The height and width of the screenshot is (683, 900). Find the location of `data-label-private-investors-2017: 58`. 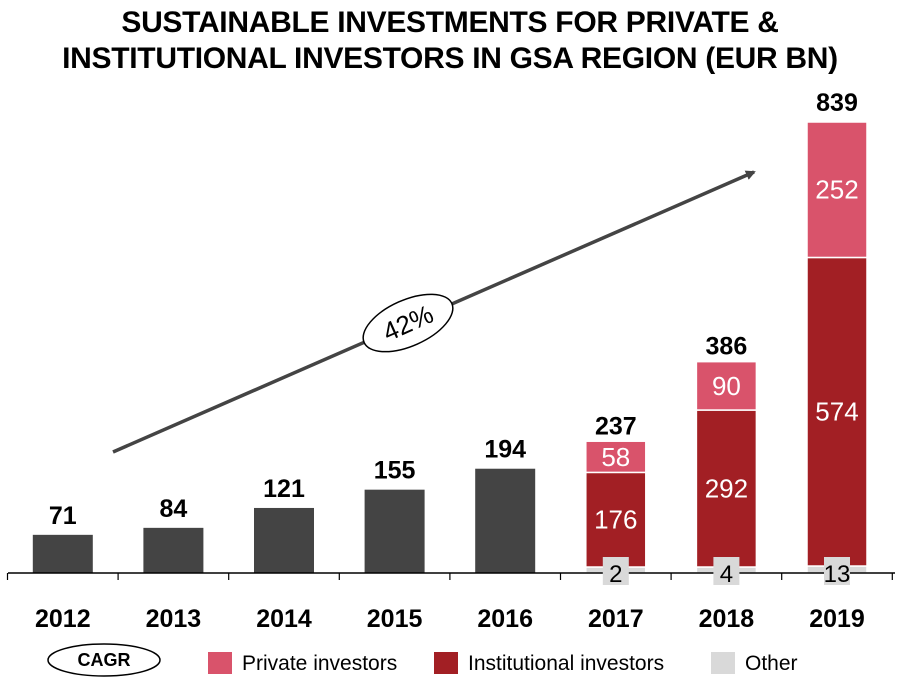

data-label-private-investors-2017: 58 is located at coordinates (615, 457).